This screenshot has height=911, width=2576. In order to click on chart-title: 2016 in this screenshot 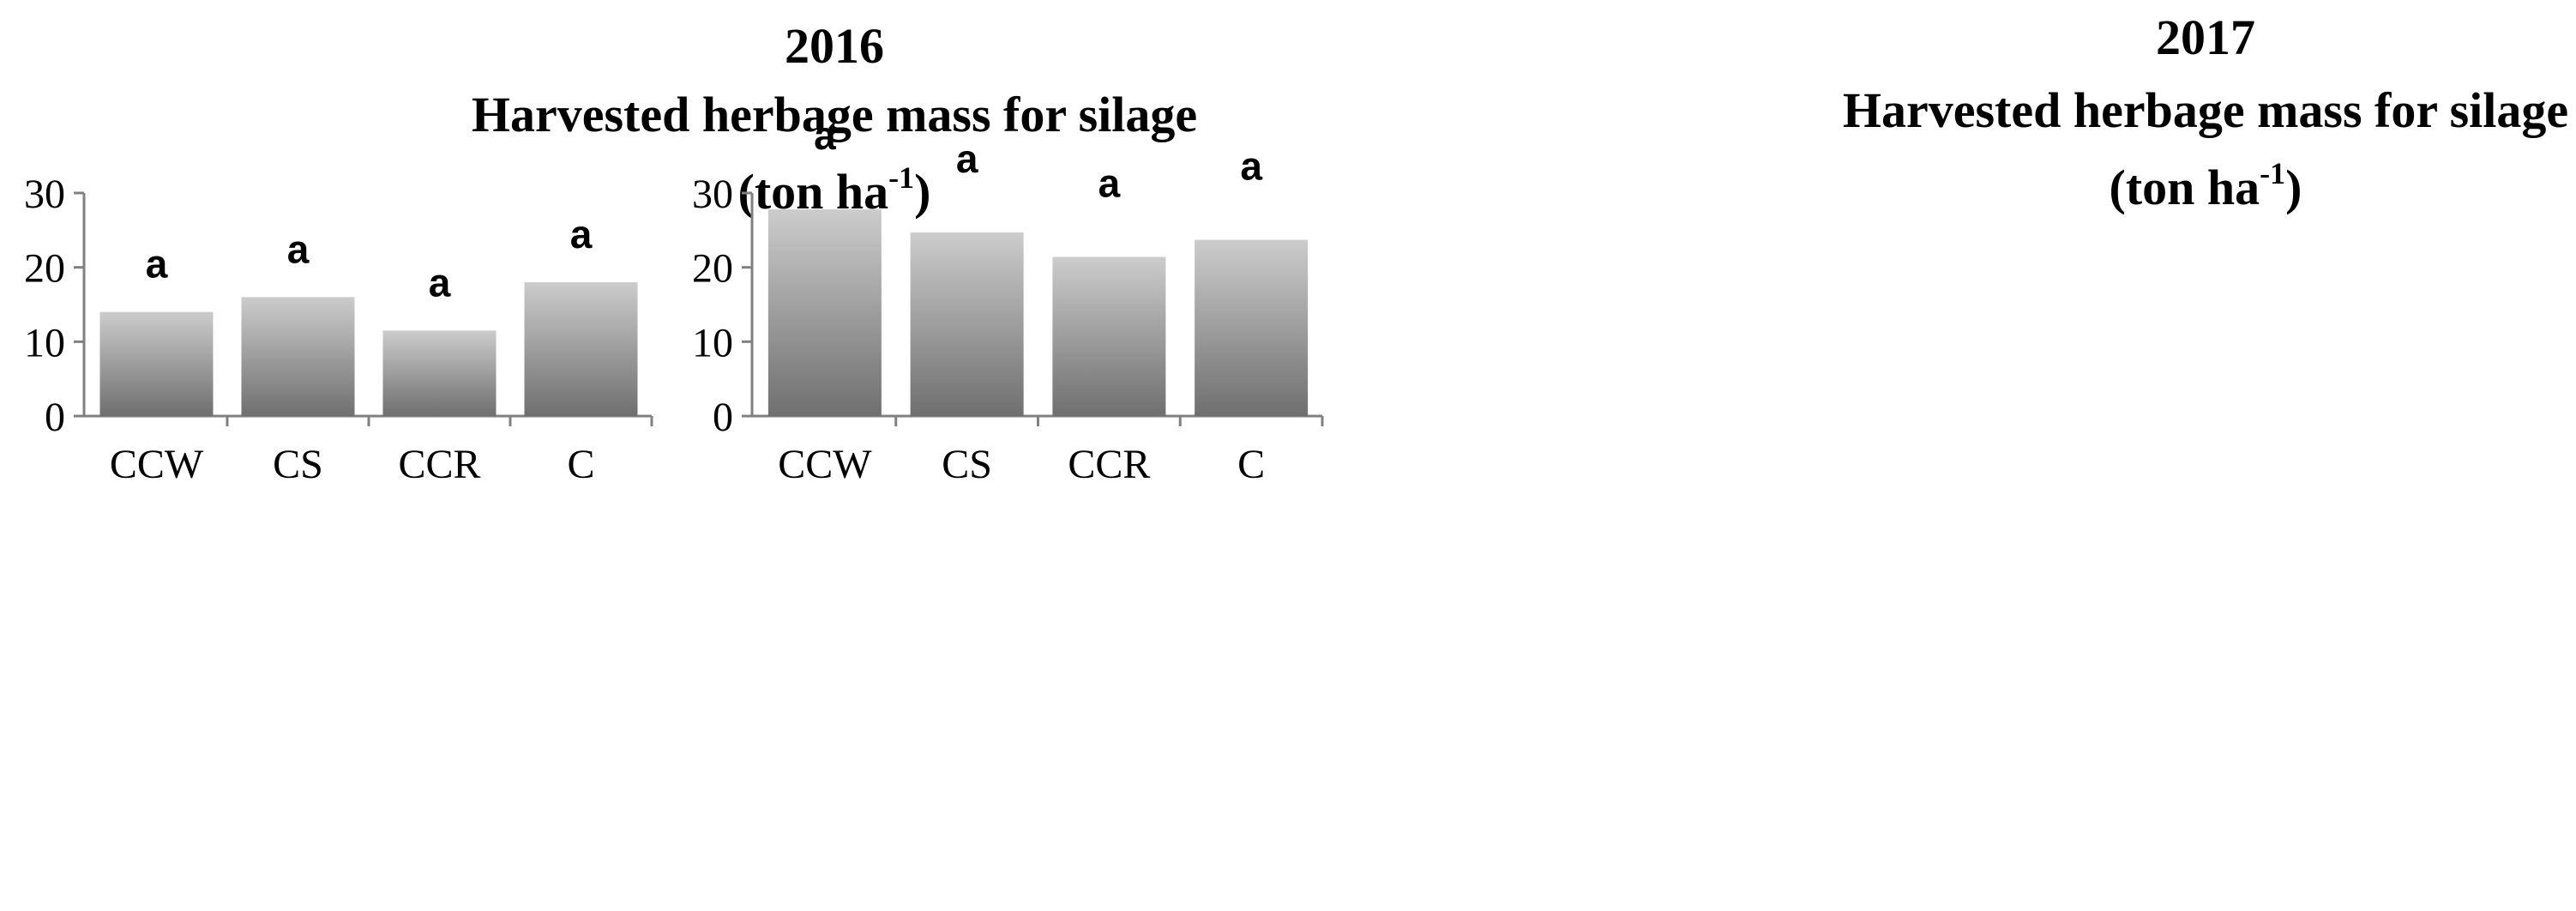, I will do `click(834, 46)`.